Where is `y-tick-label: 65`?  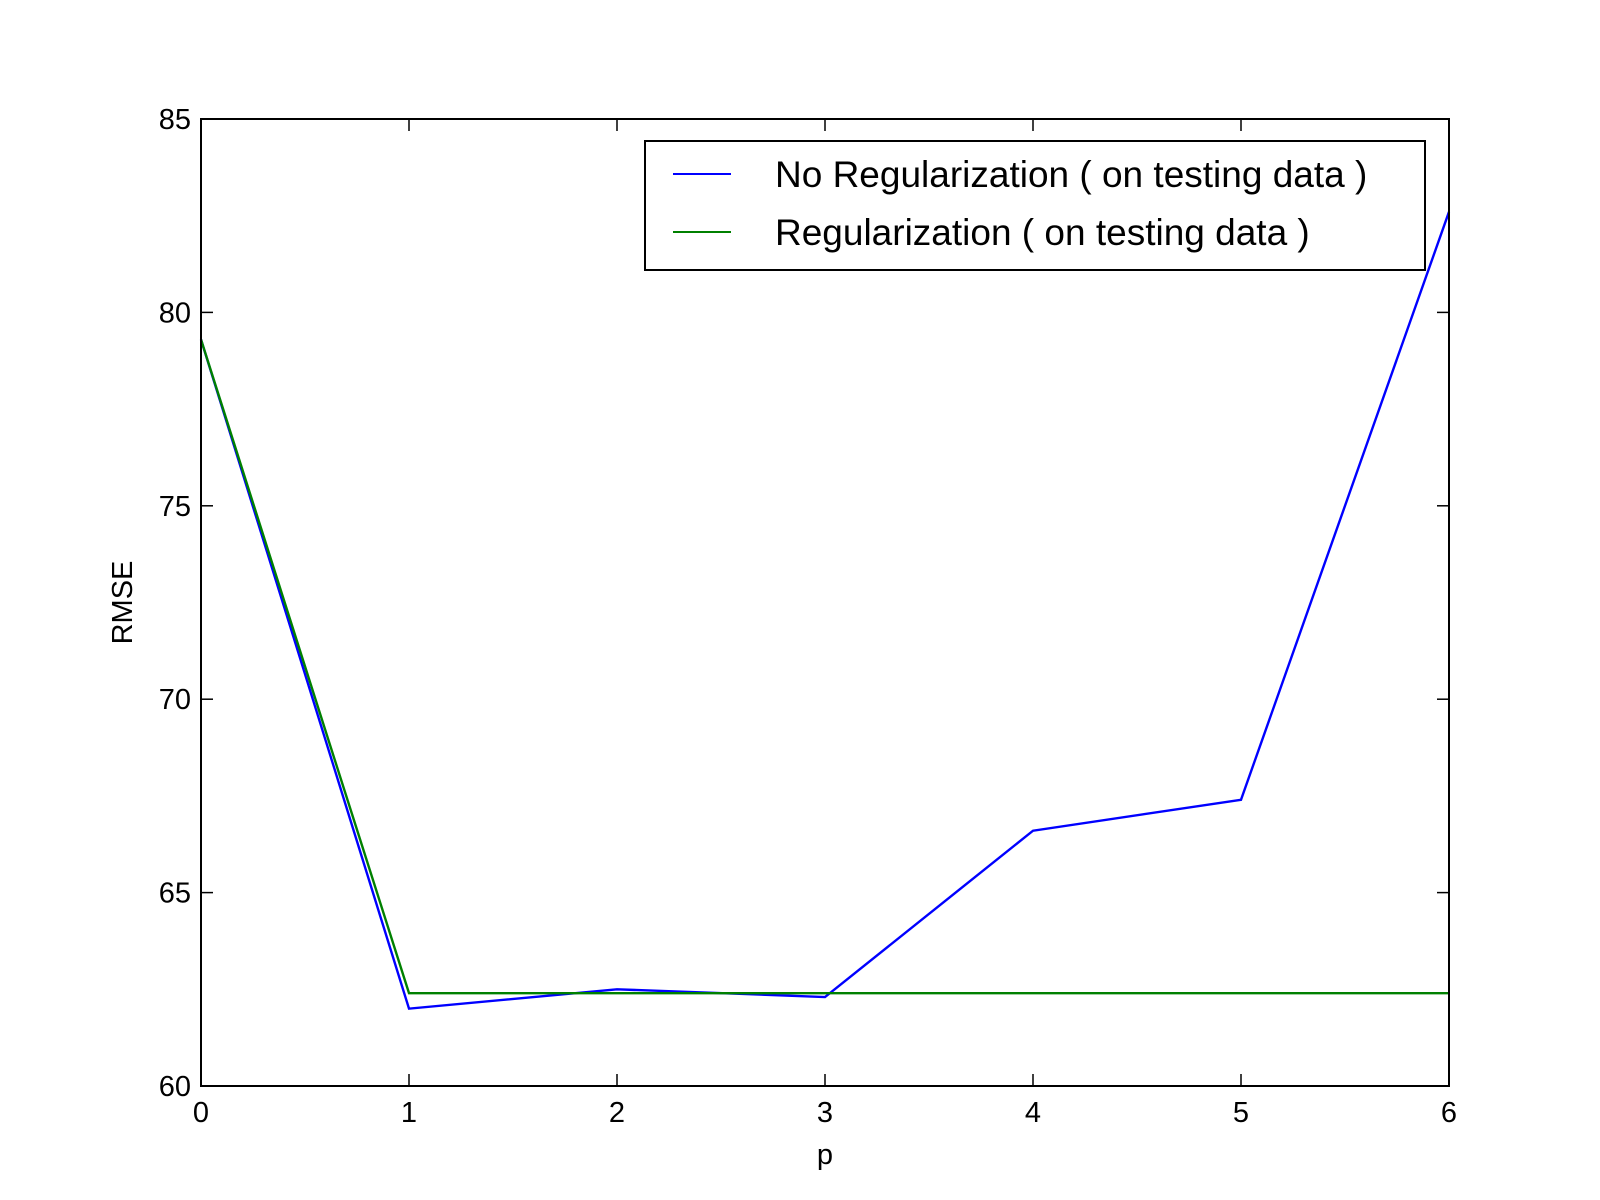 y-tick-label: 65 is located at coordinates (175, 894).